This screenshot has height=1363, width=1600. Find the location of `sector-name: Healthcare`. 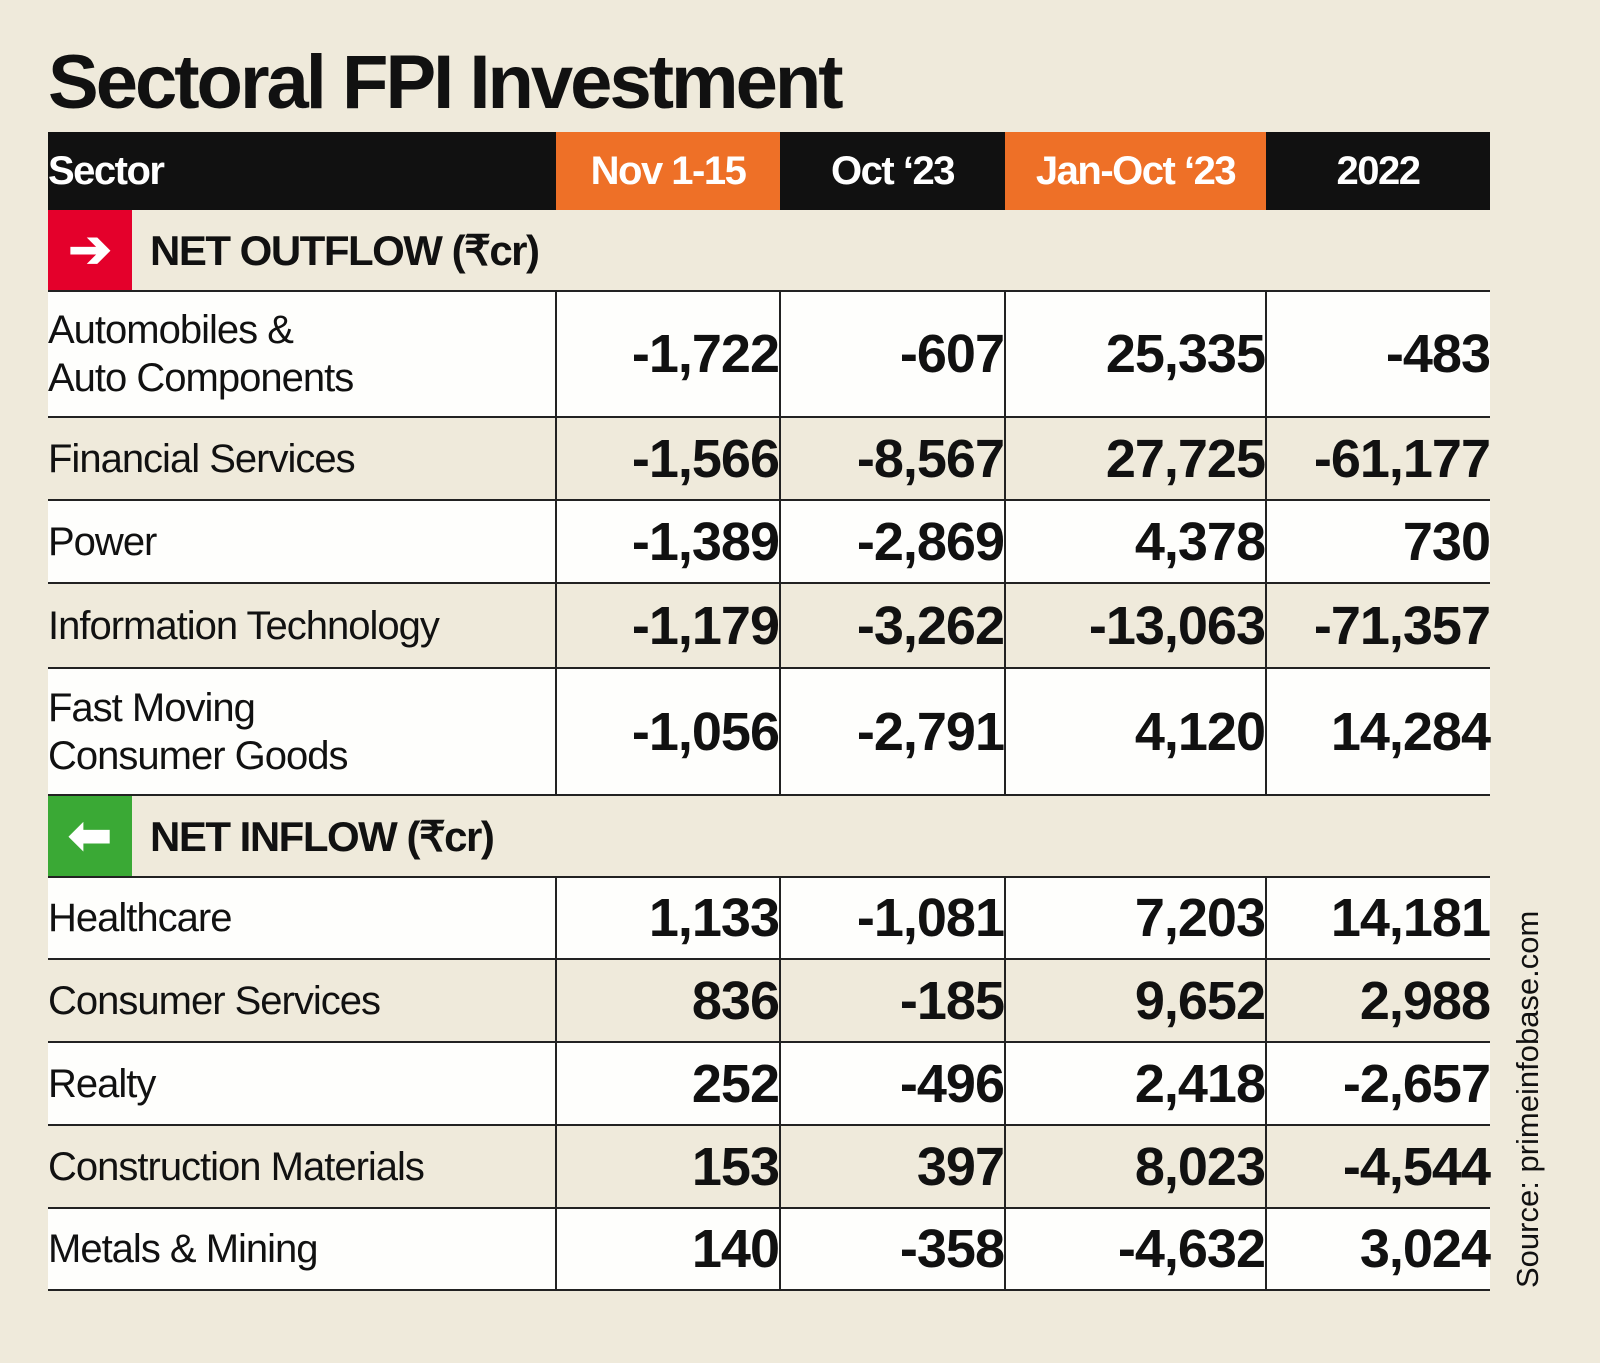

sector-name: Healthcare is located at coordinates (302, 918).